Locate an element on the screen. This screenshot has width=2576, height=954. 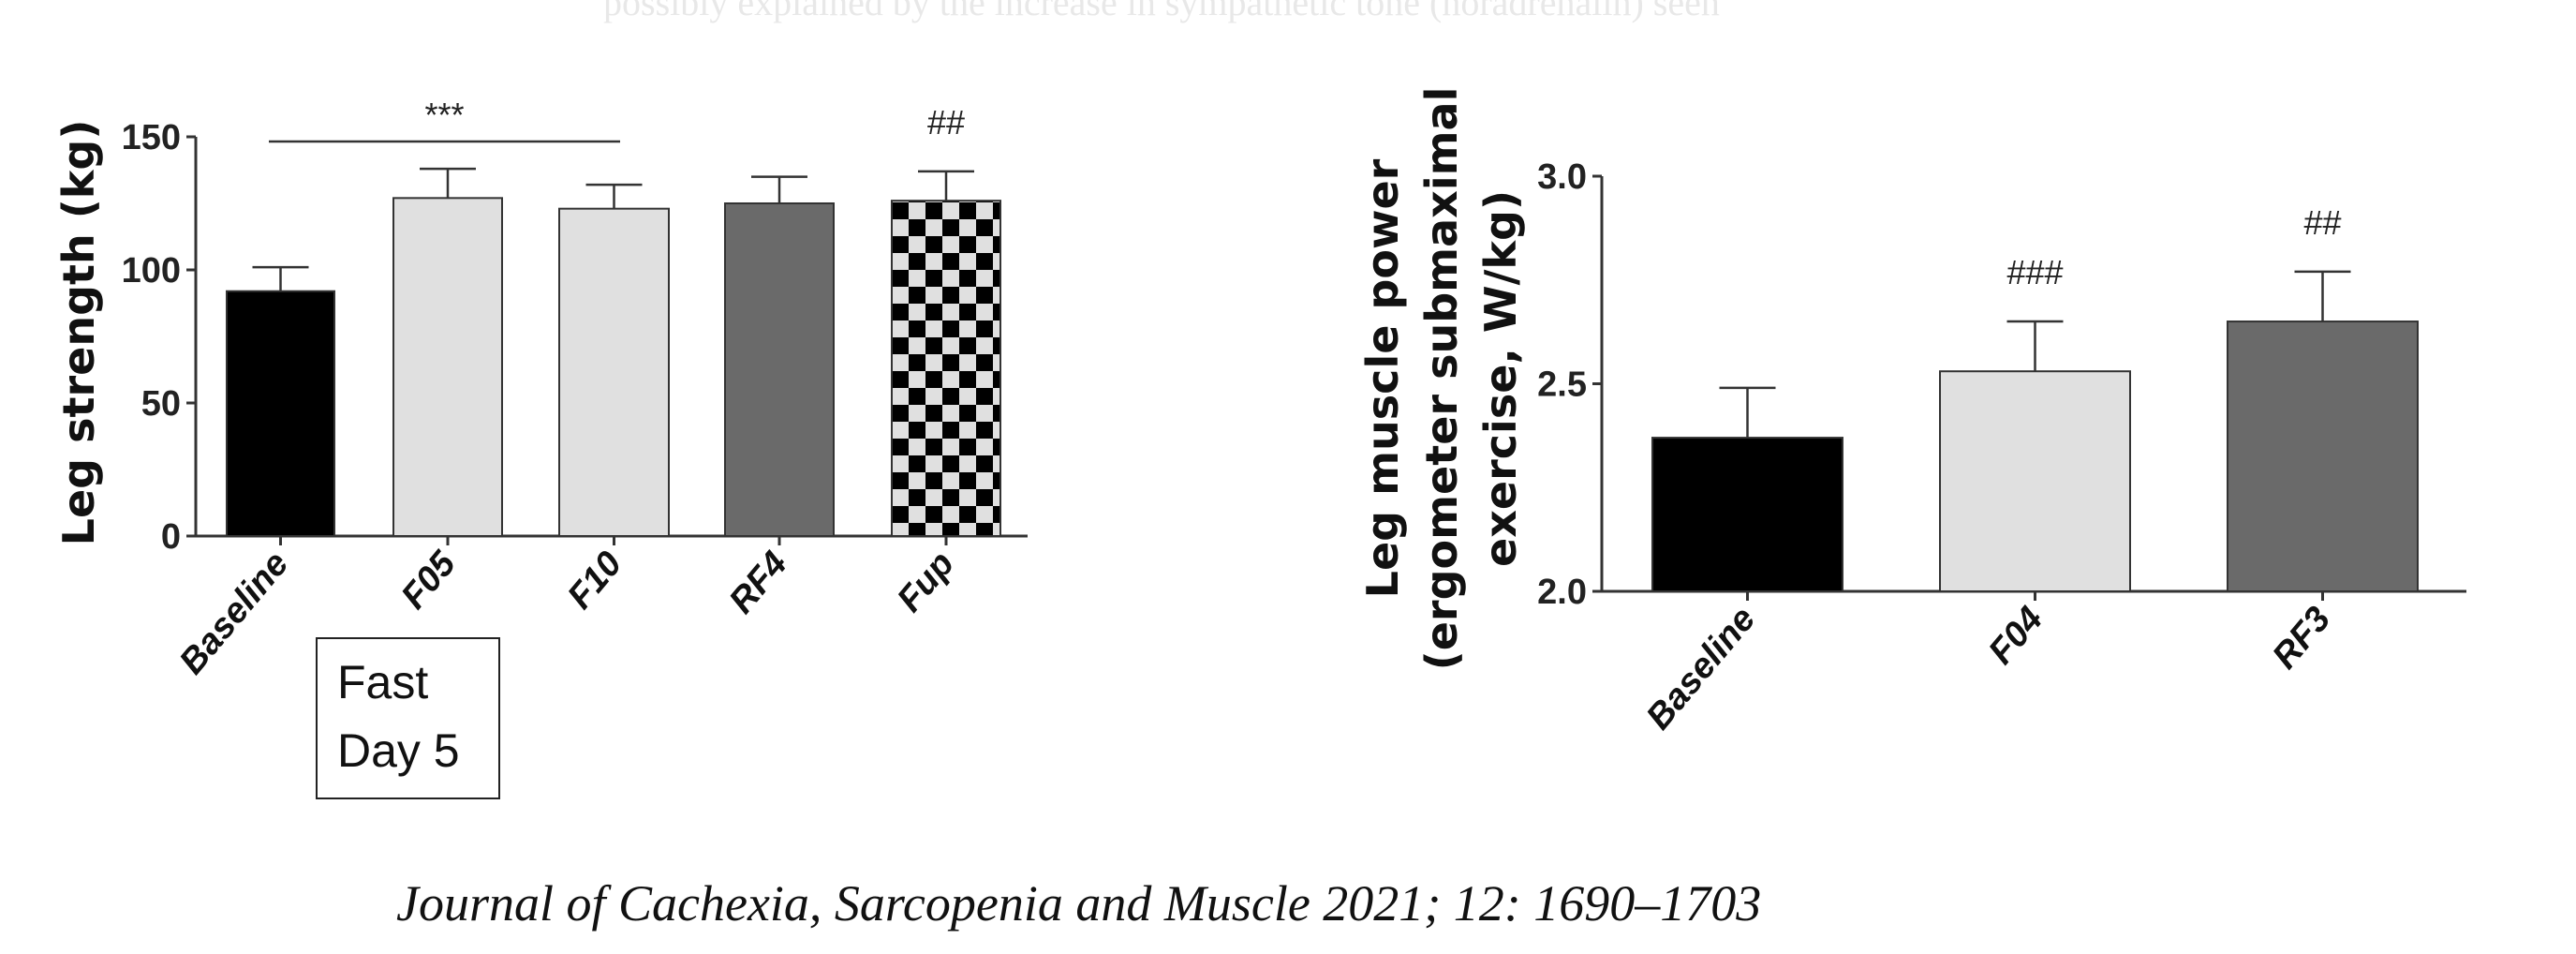
box-line1: Fast is located at coordinates (382, 682).